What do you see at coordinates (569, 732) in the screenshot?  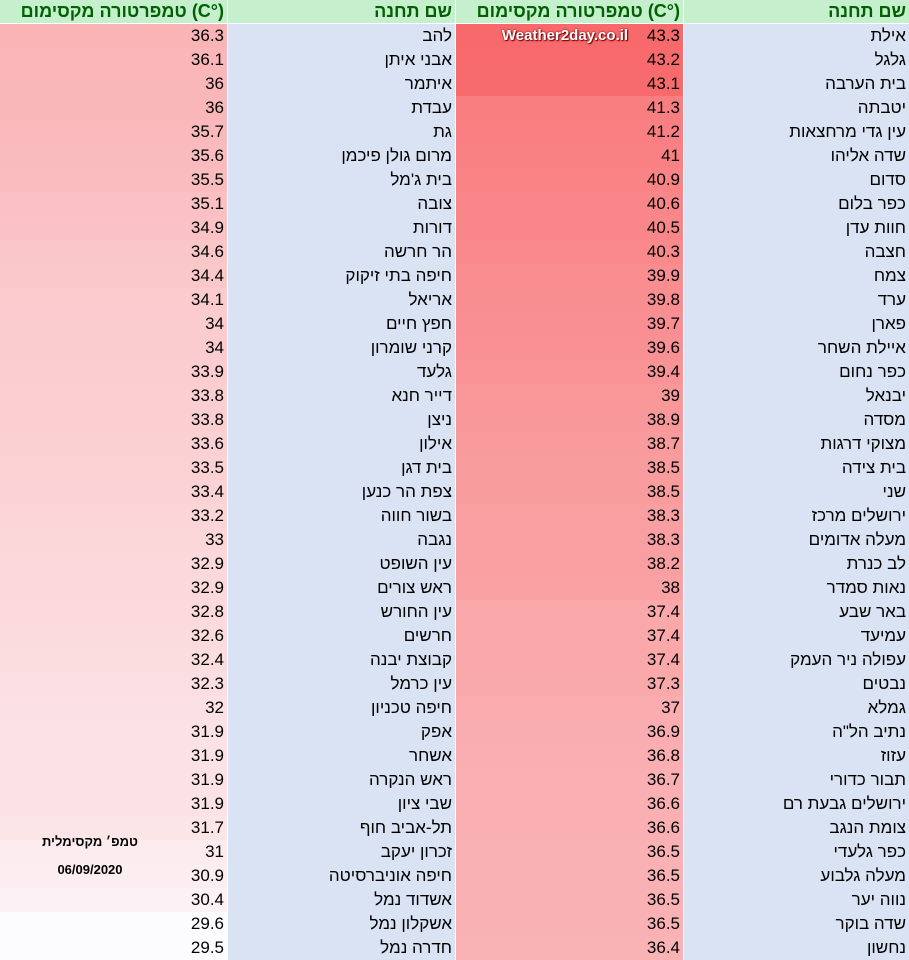 I see `max-temp-cell: 36.9` at bounding box center [569, 732].